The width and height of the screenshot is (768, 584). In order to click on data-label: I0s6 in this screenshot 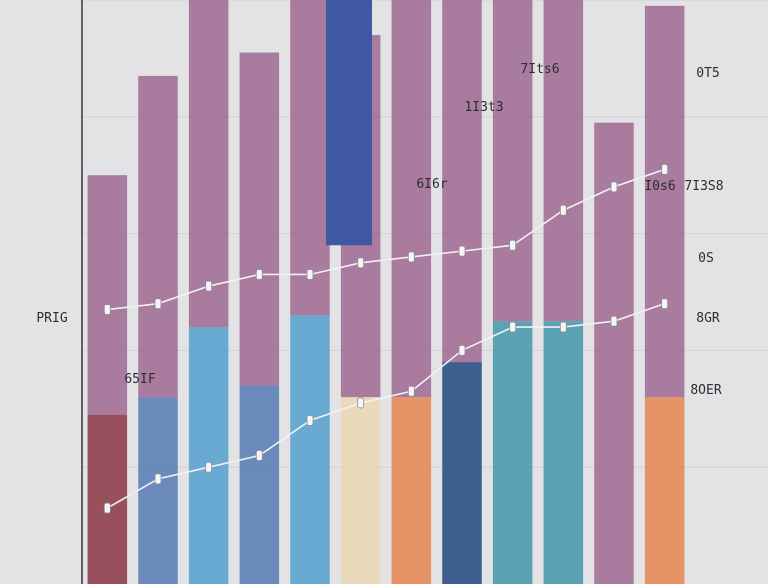, I will do `click(659, 186)`.